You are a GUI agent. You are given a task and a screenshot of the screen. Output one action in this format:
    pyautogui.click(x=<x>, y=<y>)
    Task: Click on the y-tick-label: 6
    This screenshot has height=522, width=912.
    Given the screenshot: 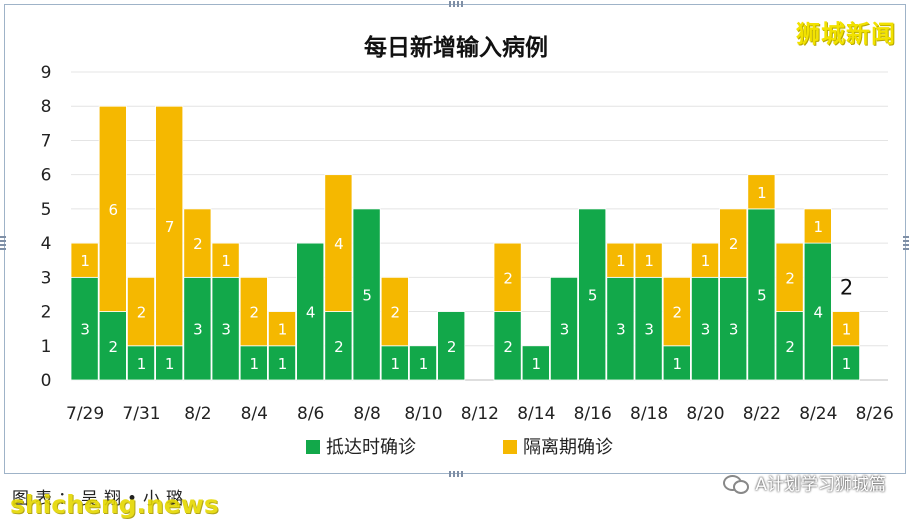 What is the action you would take?
    pyautogui.click(x=46, y=176)
    